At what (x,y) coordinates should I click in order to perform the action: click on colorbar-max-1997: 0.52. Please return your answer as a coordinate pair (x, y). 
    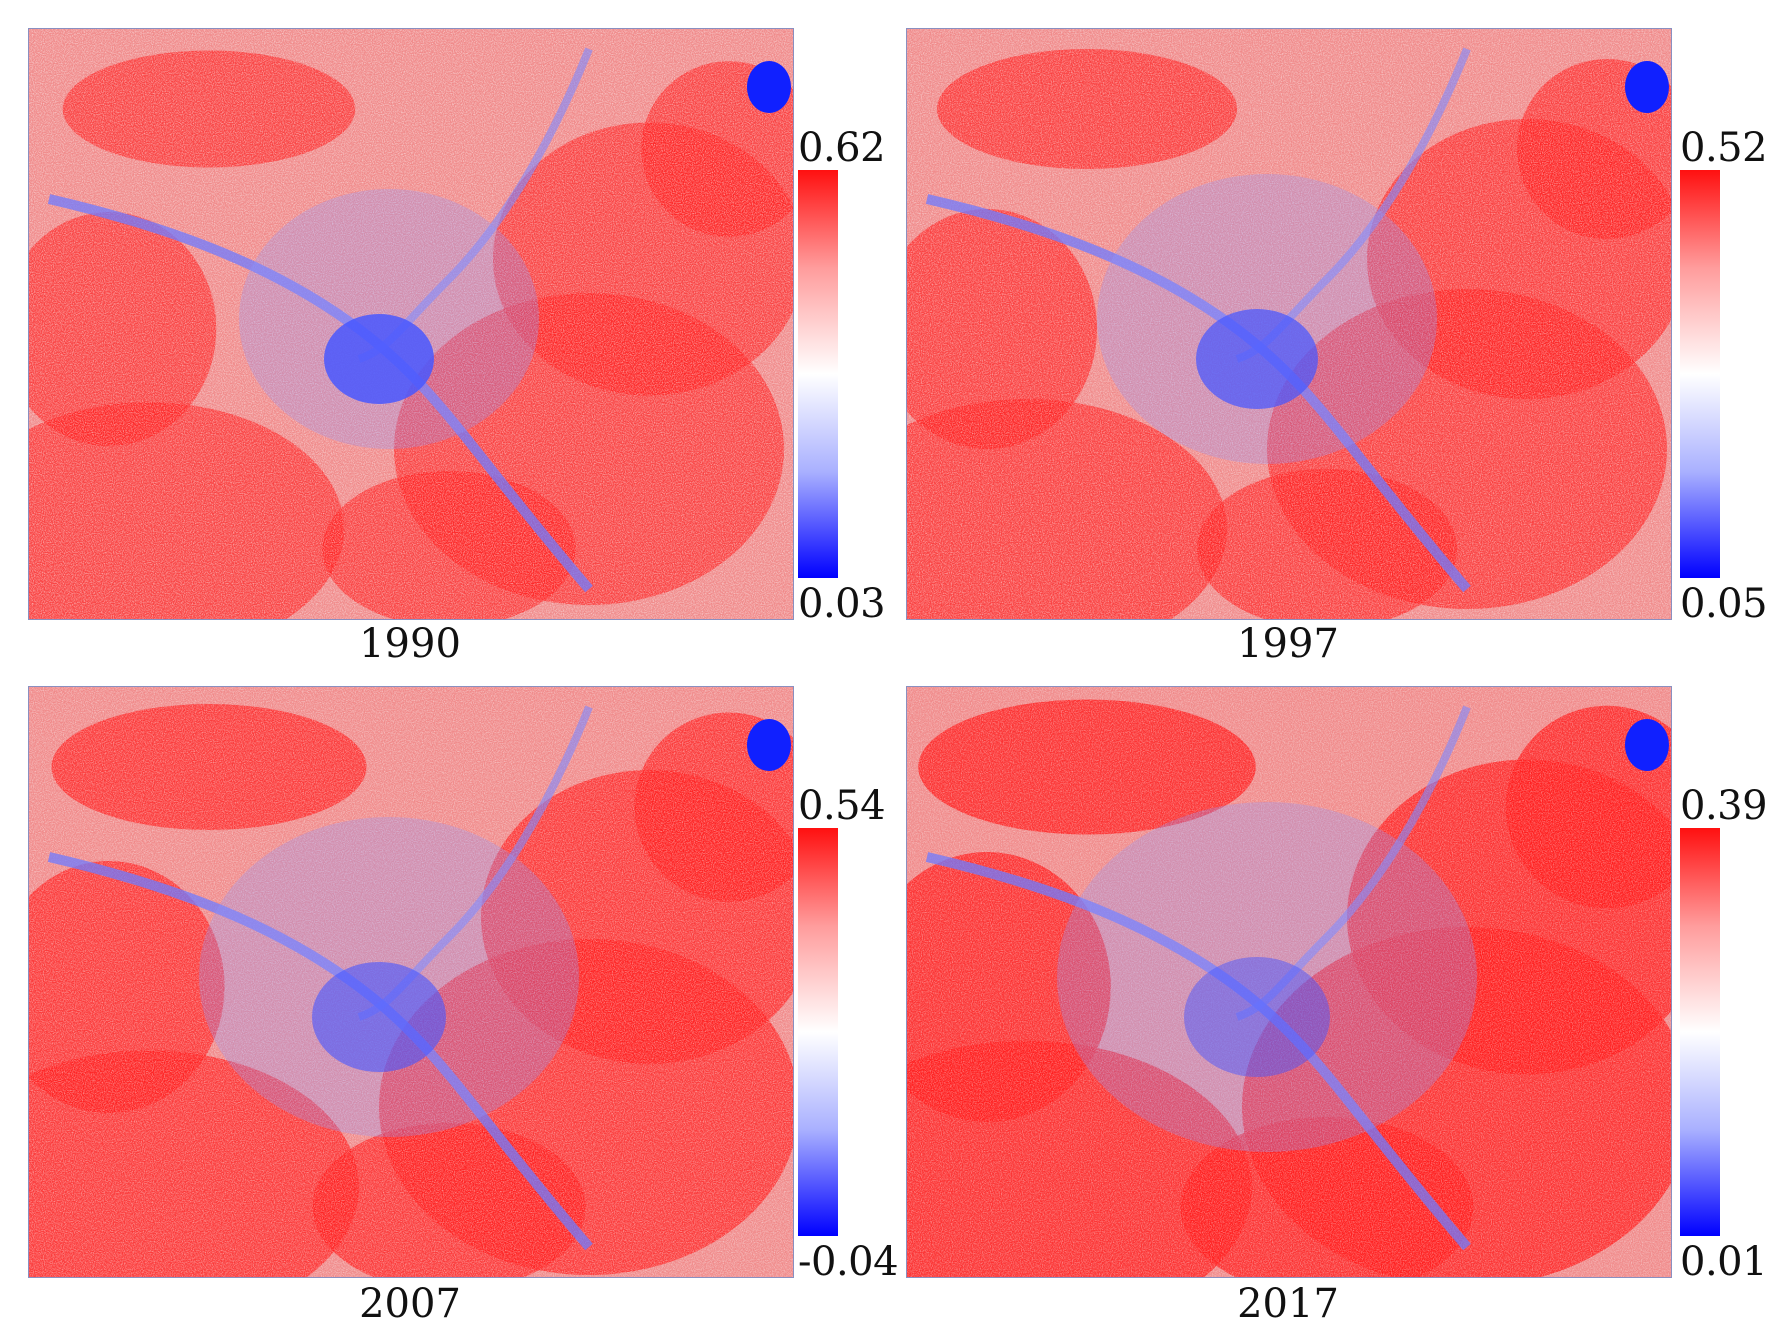
    Looking at the image, I should click on (1724, 148).